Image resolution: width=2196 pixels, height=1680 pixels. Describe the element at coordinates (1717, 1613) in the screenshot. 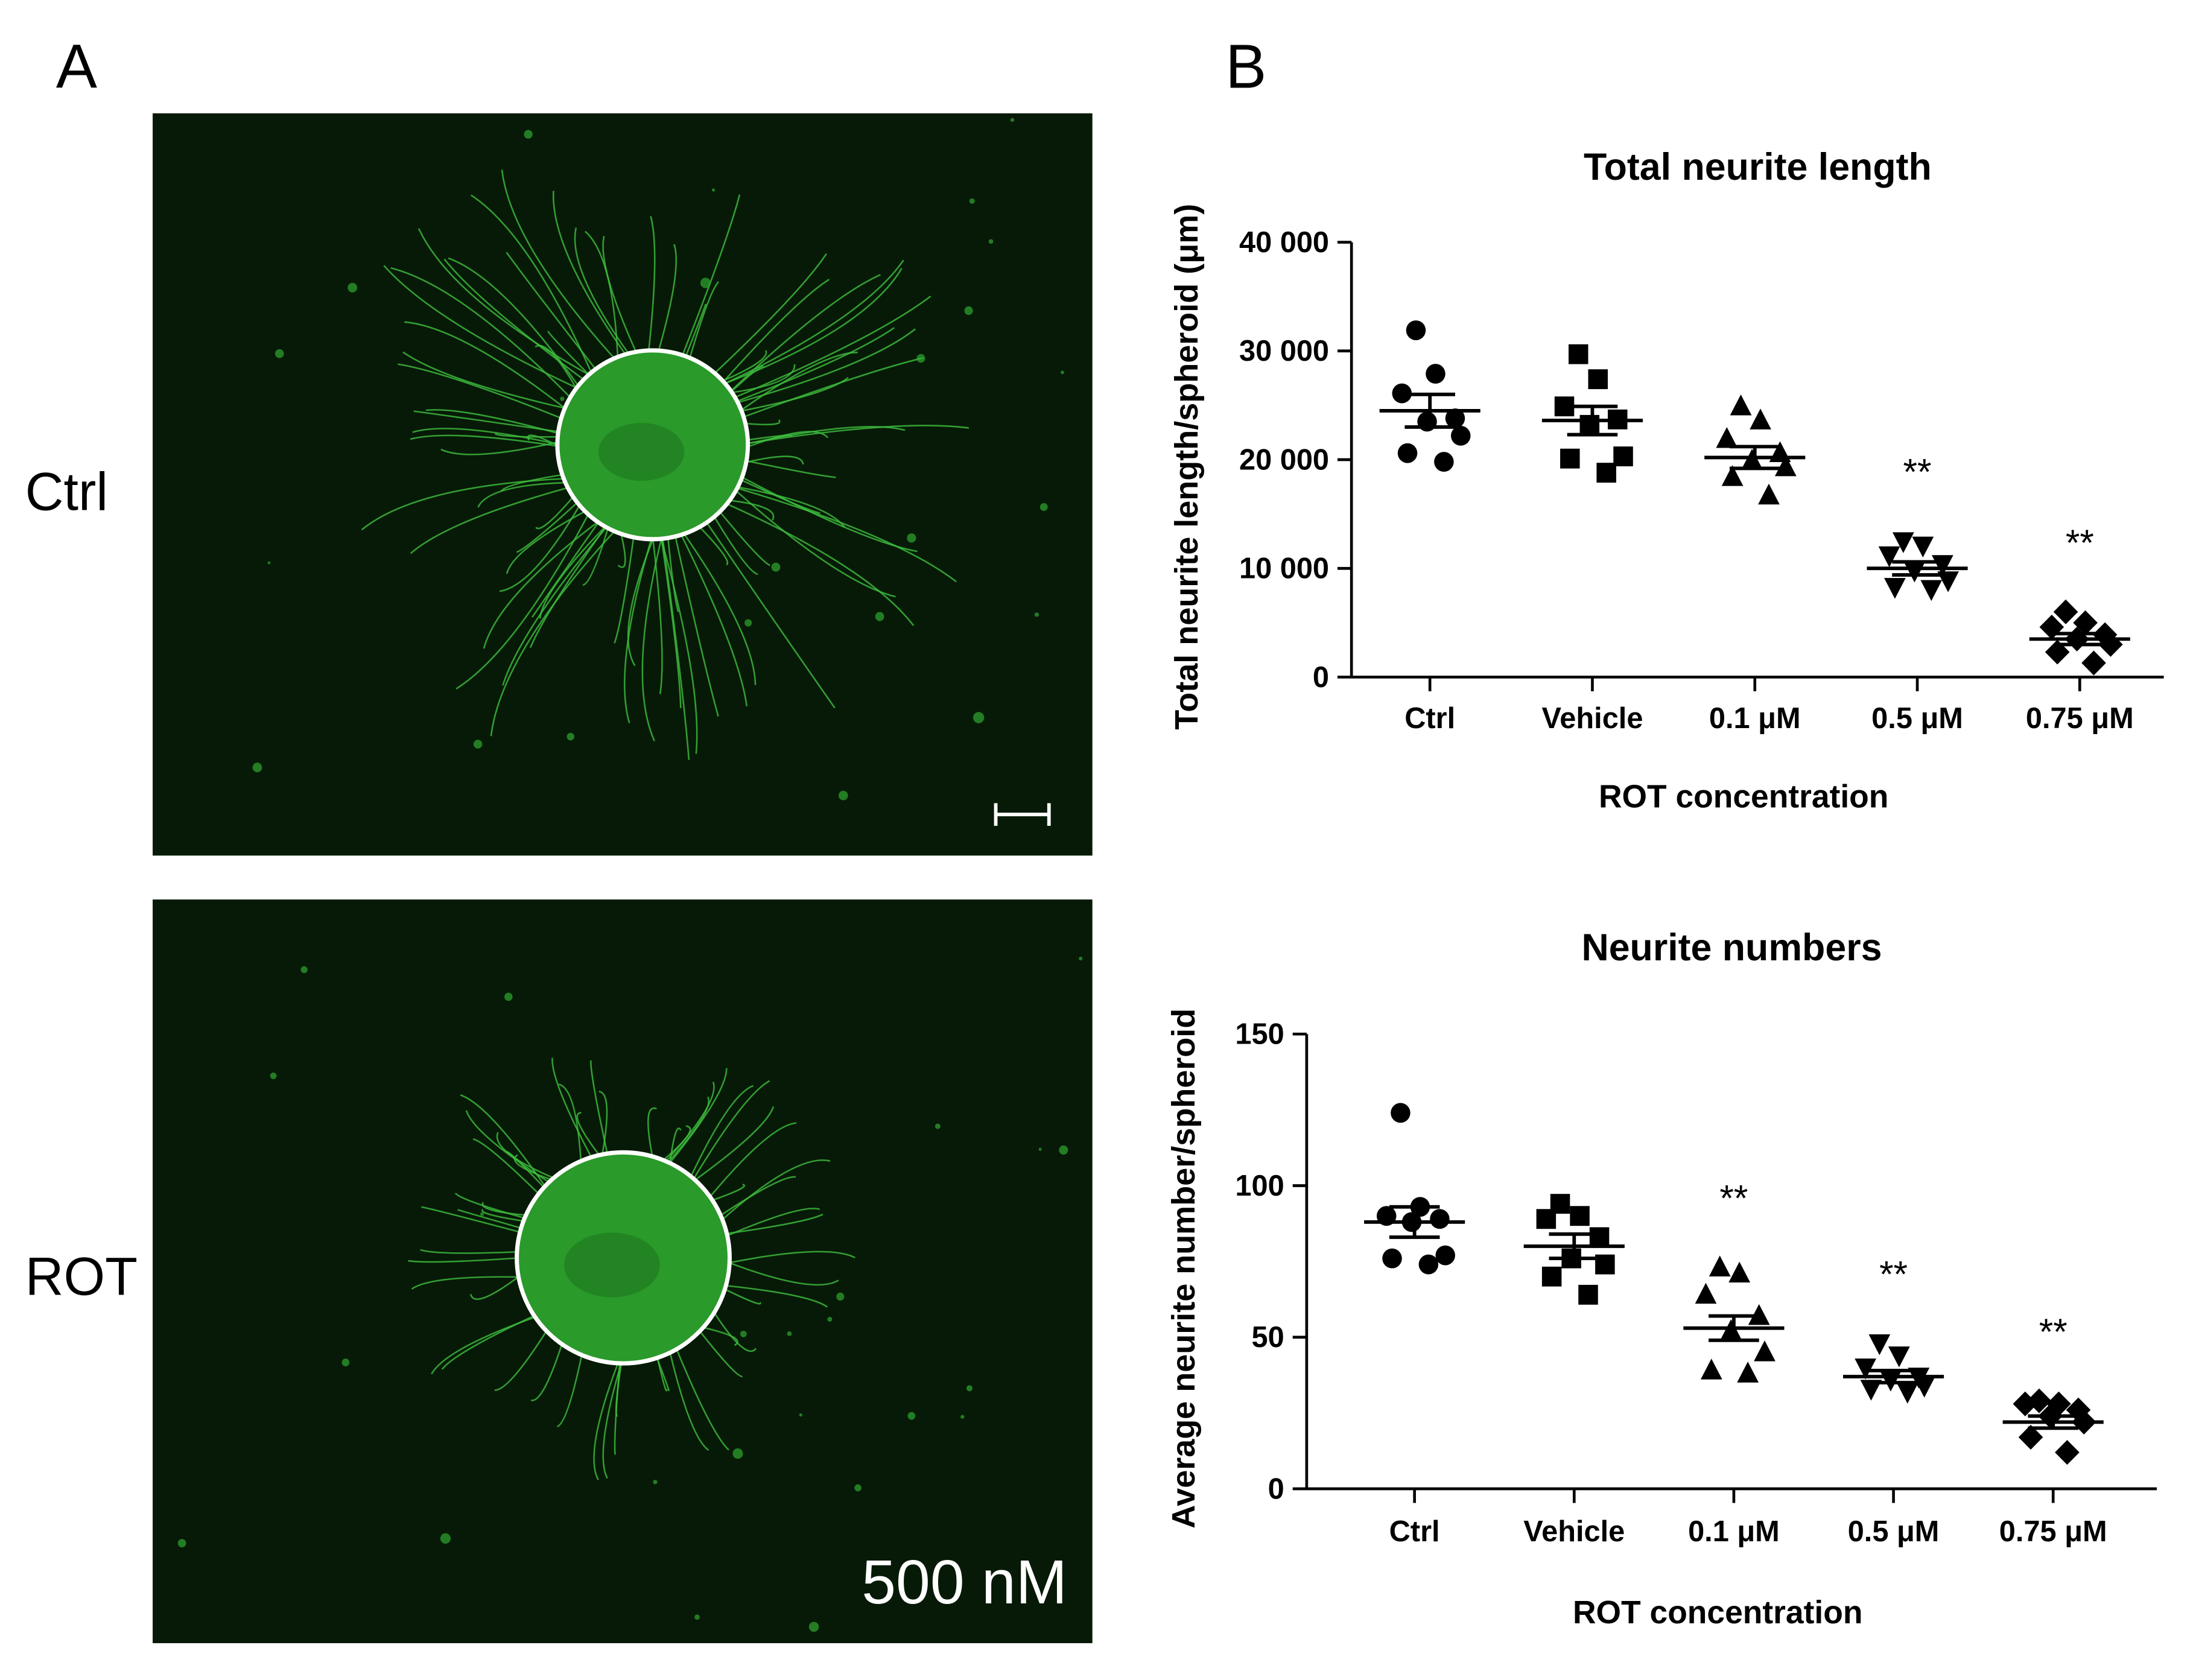

I see `x-axis-label: ROT concentration` at that location.